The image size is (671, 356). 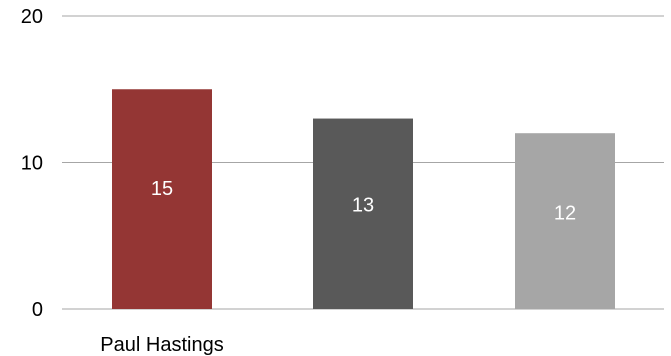 I want to click on data-label: 13, so click(x=363, y=205).